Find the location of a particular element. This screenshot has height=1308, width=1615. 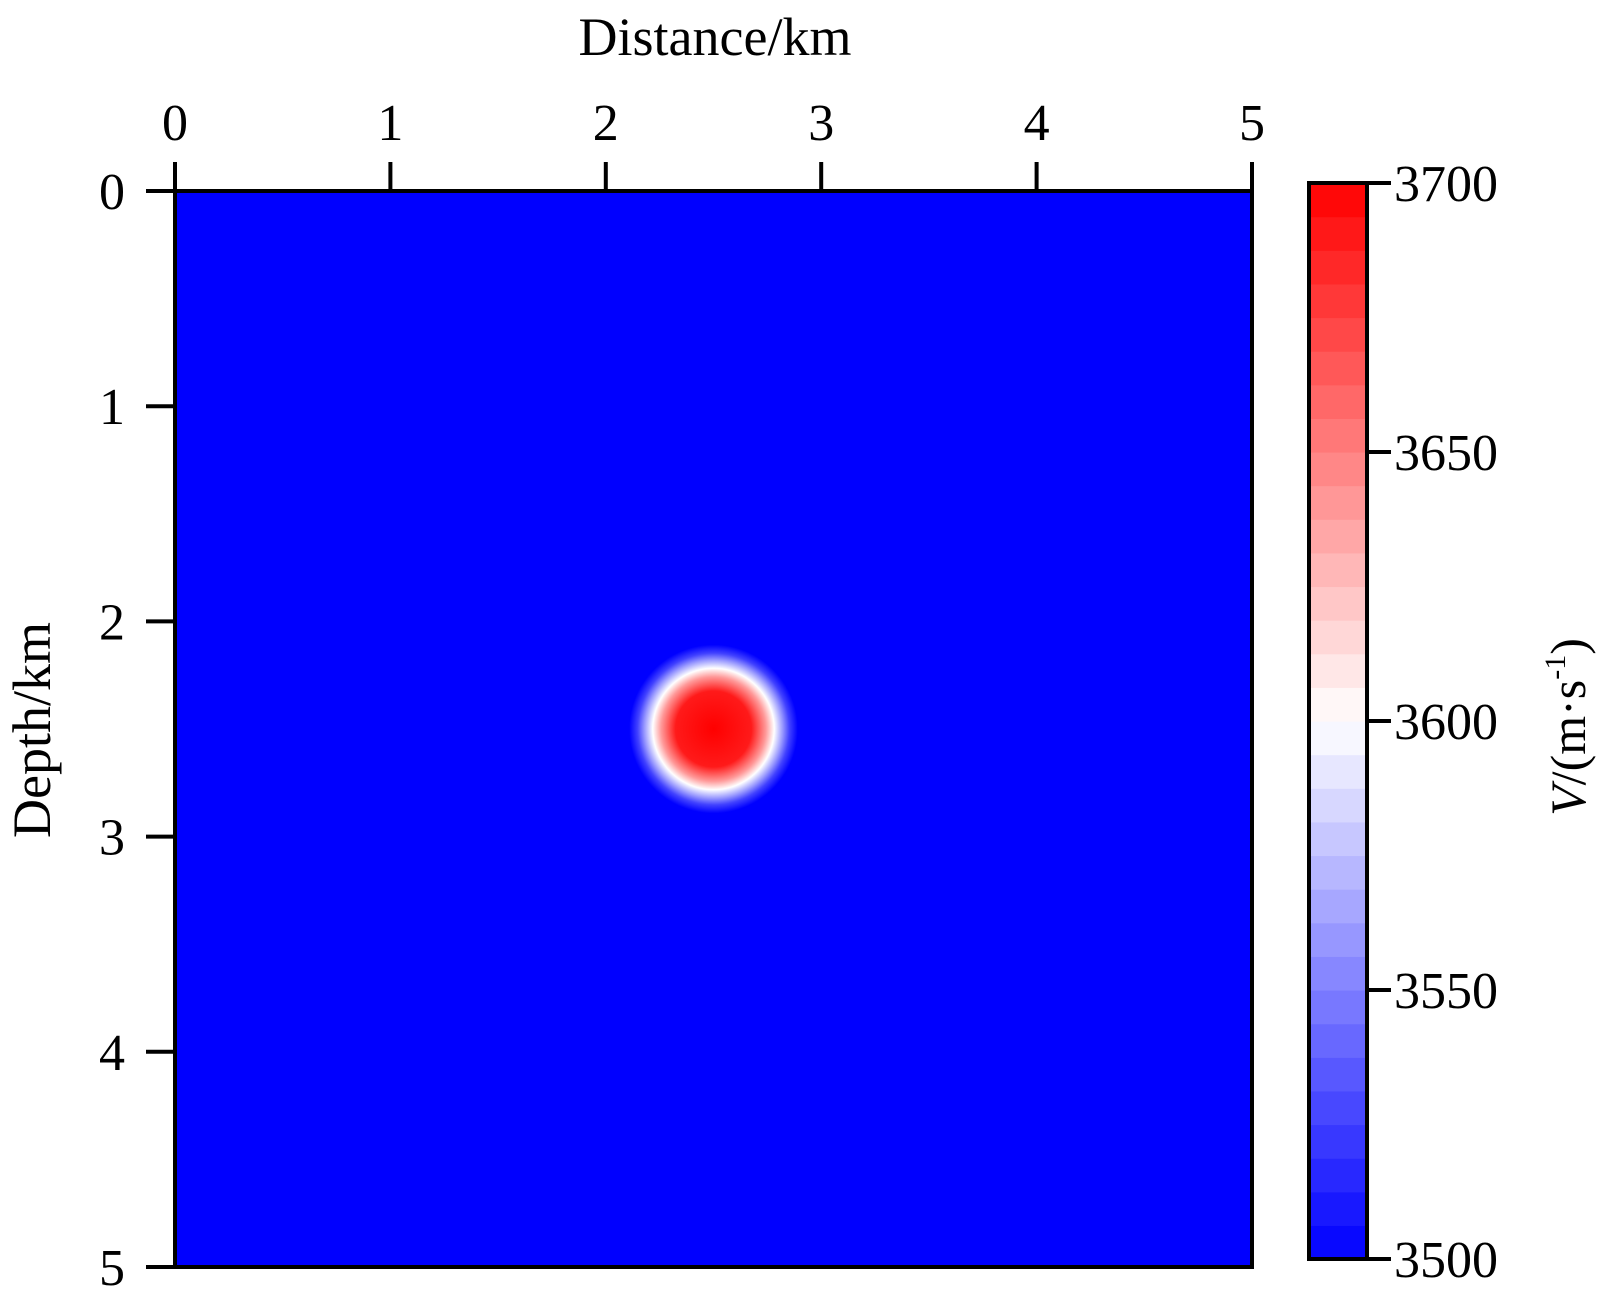

y-axis-label: Depth/km is located at coordinates (32, 730).